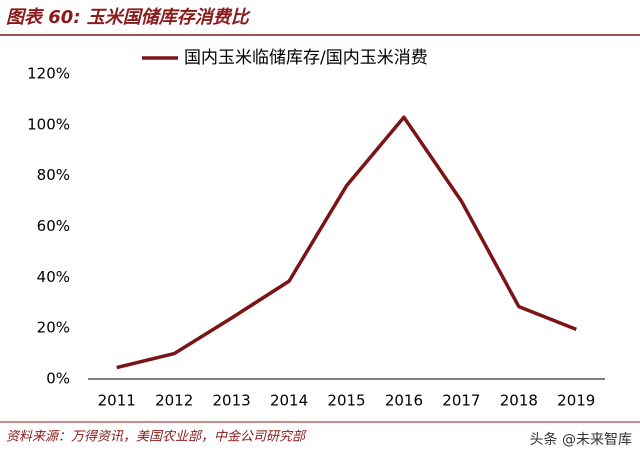 The image size is (640, 462). Describe the element at coordinates (53, 175) in the screenshot. I see `y-tick-label: 80%` at that location.